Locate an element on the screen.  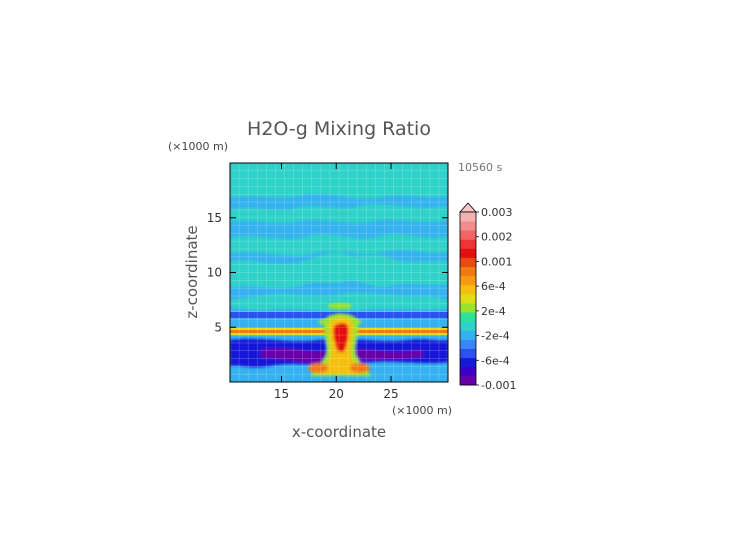
y-units-label: (×1000 m) is located at coordinates (198, 146).